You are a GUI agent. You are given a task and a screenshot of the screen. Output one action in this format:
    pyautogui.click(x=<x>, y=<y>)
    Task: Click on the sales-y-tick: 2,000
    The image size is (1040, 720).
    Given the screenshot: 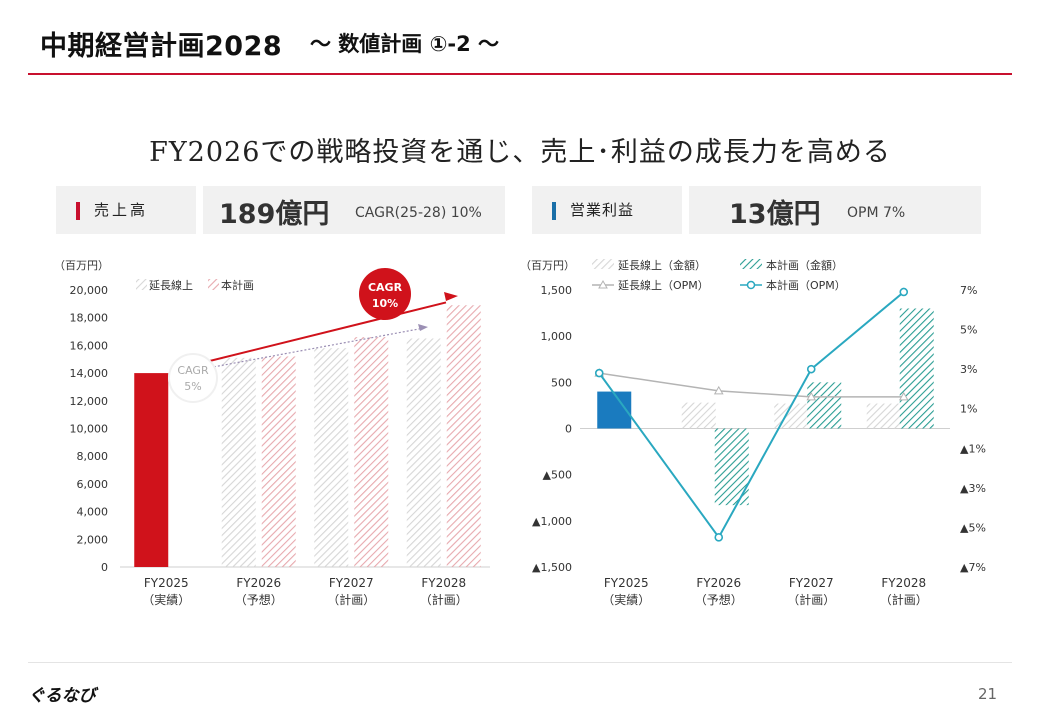 What is the action you would take?
    pyautogui.click(x=93, y=539)
    